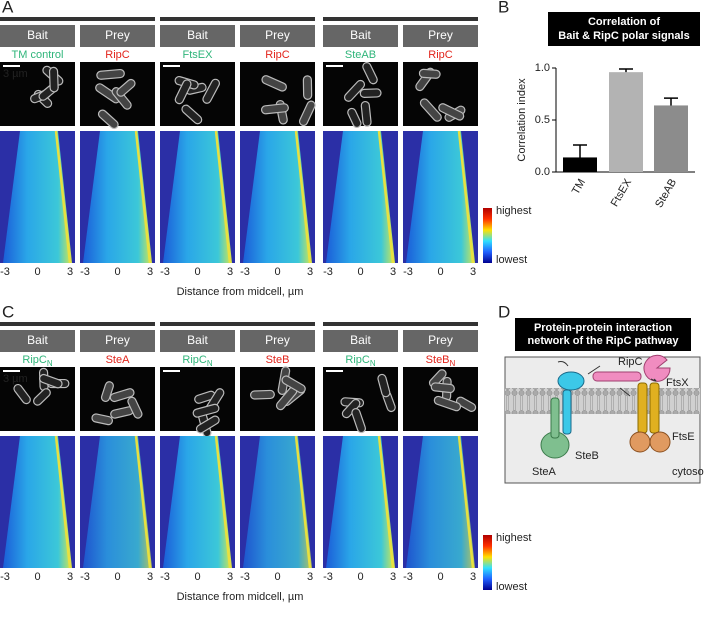  I want to click on y-axis-label: Correlation index, so click(522, 120).